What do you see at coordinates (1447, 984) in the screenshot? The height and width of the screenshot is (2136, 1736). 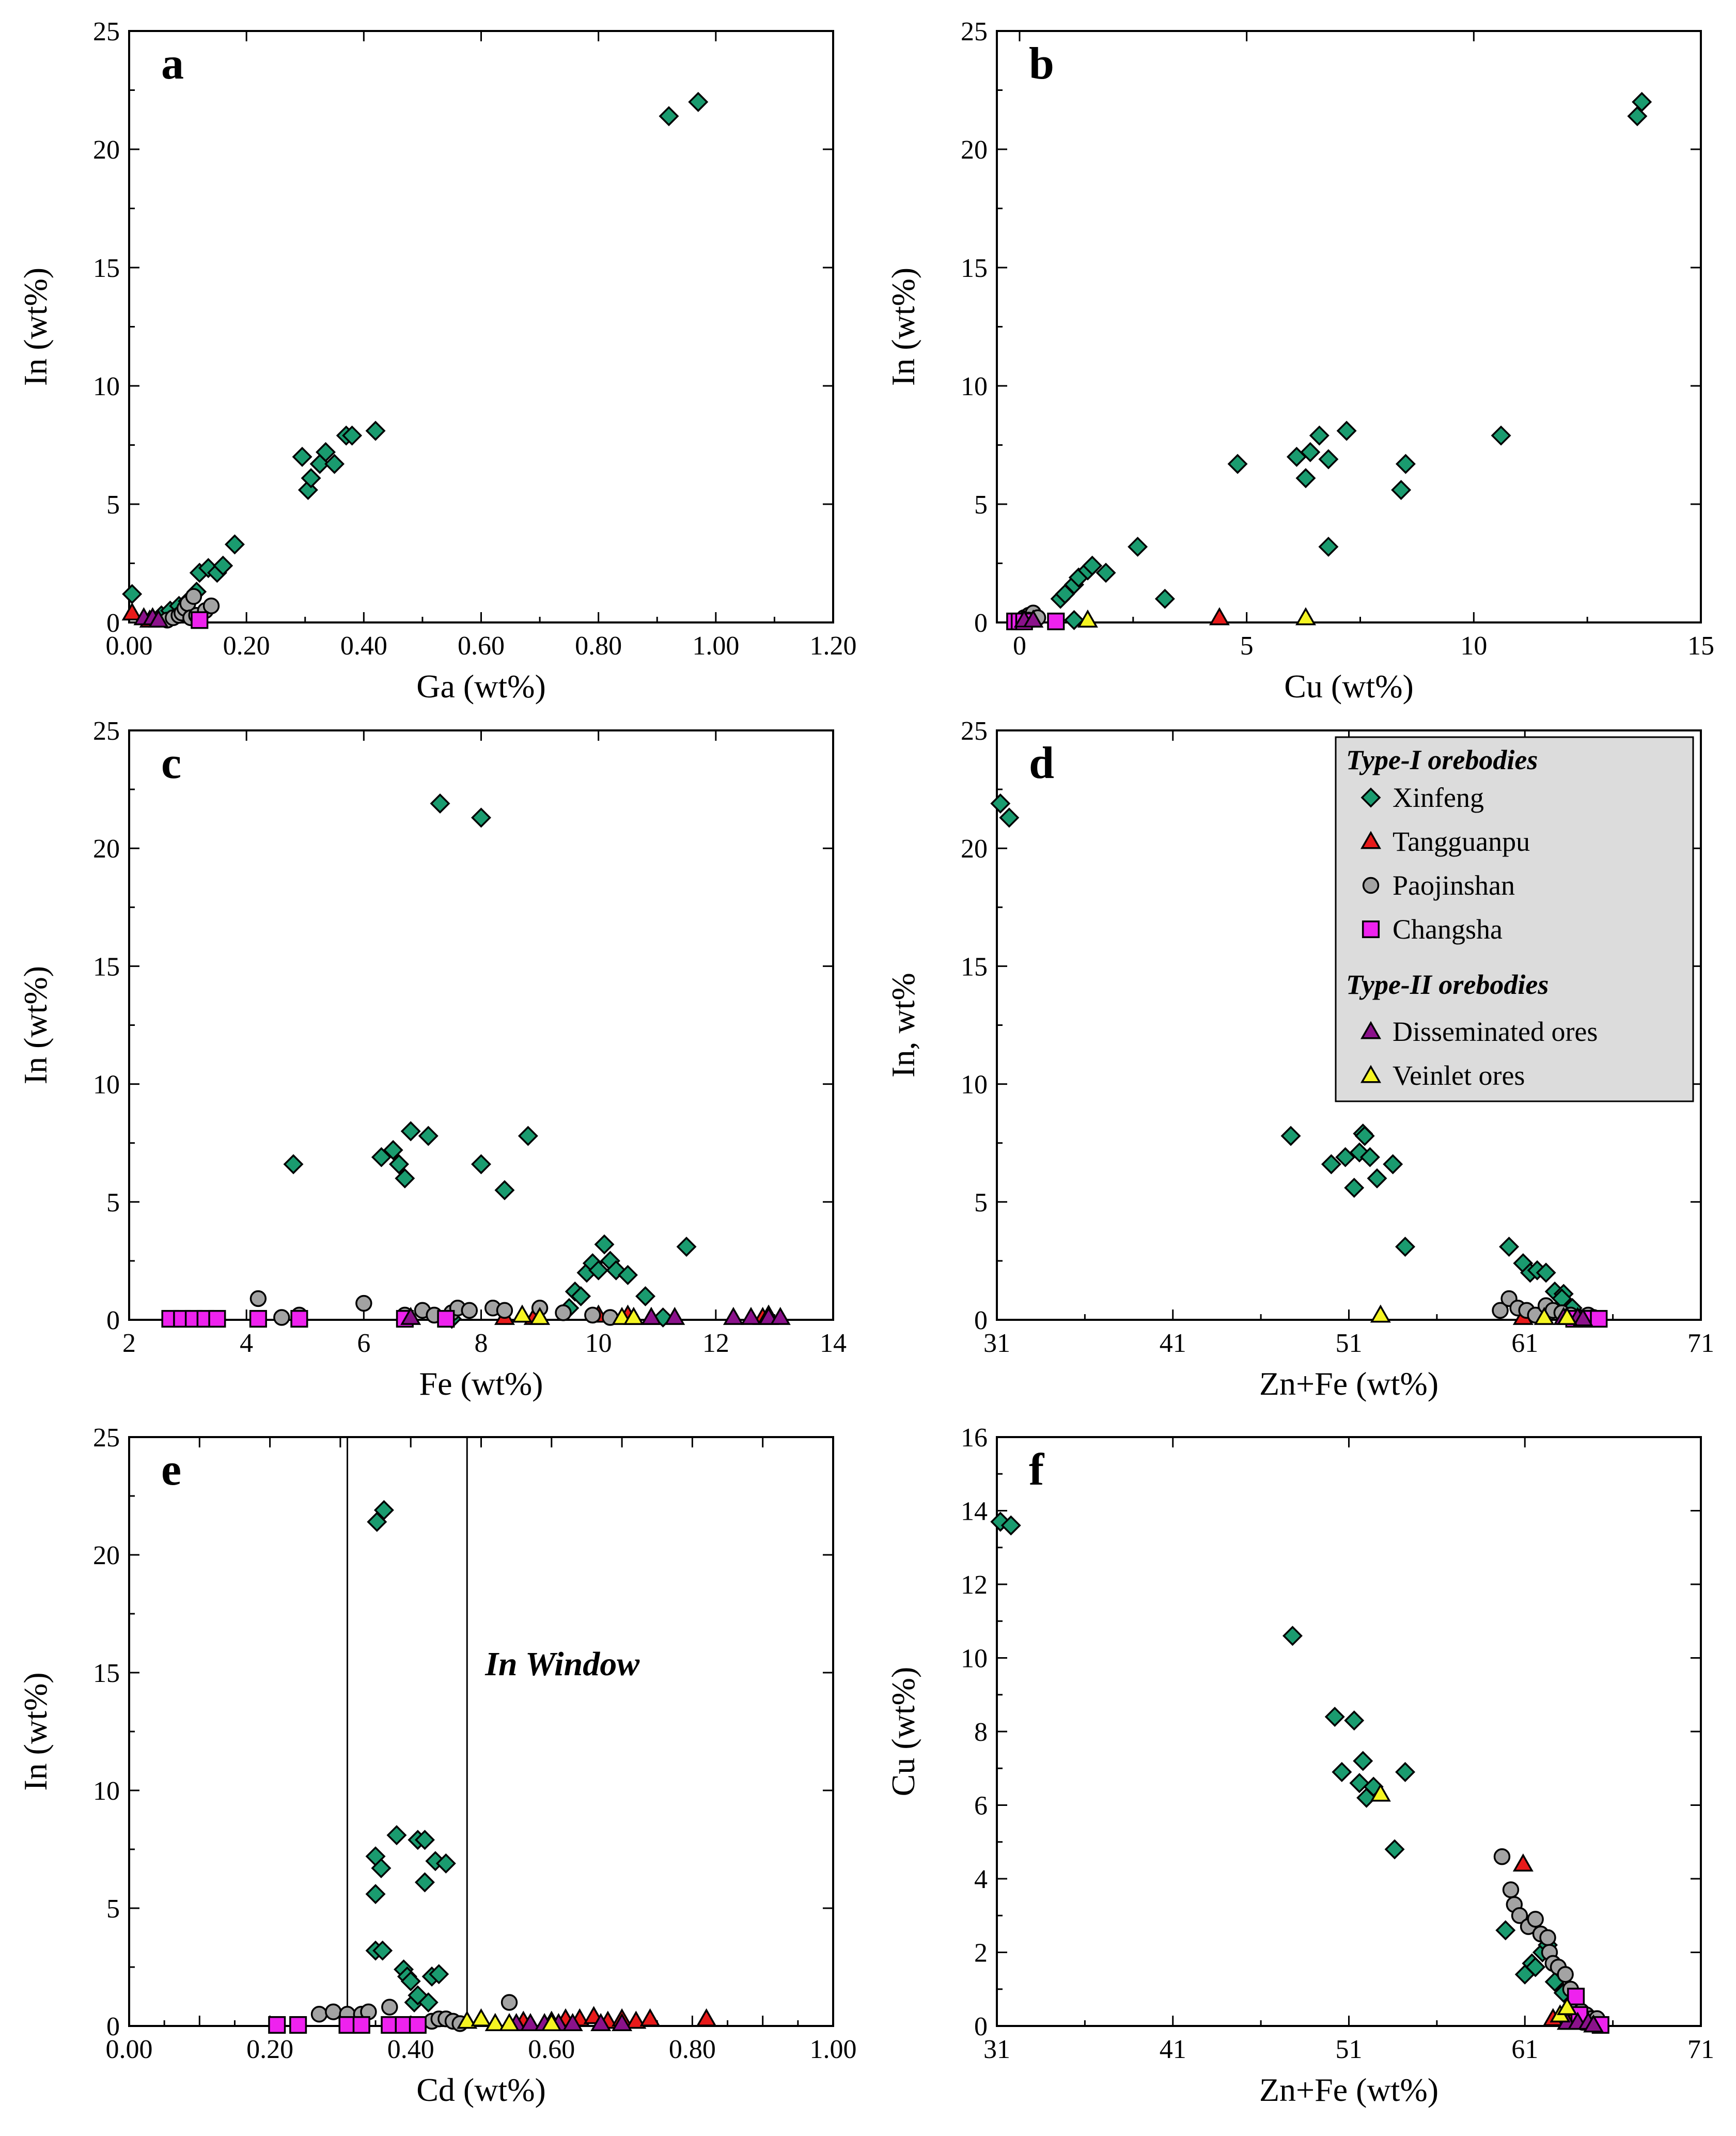 I see `legend-type2-title: Type-II orebodies` at bounding box center [1447, 984].